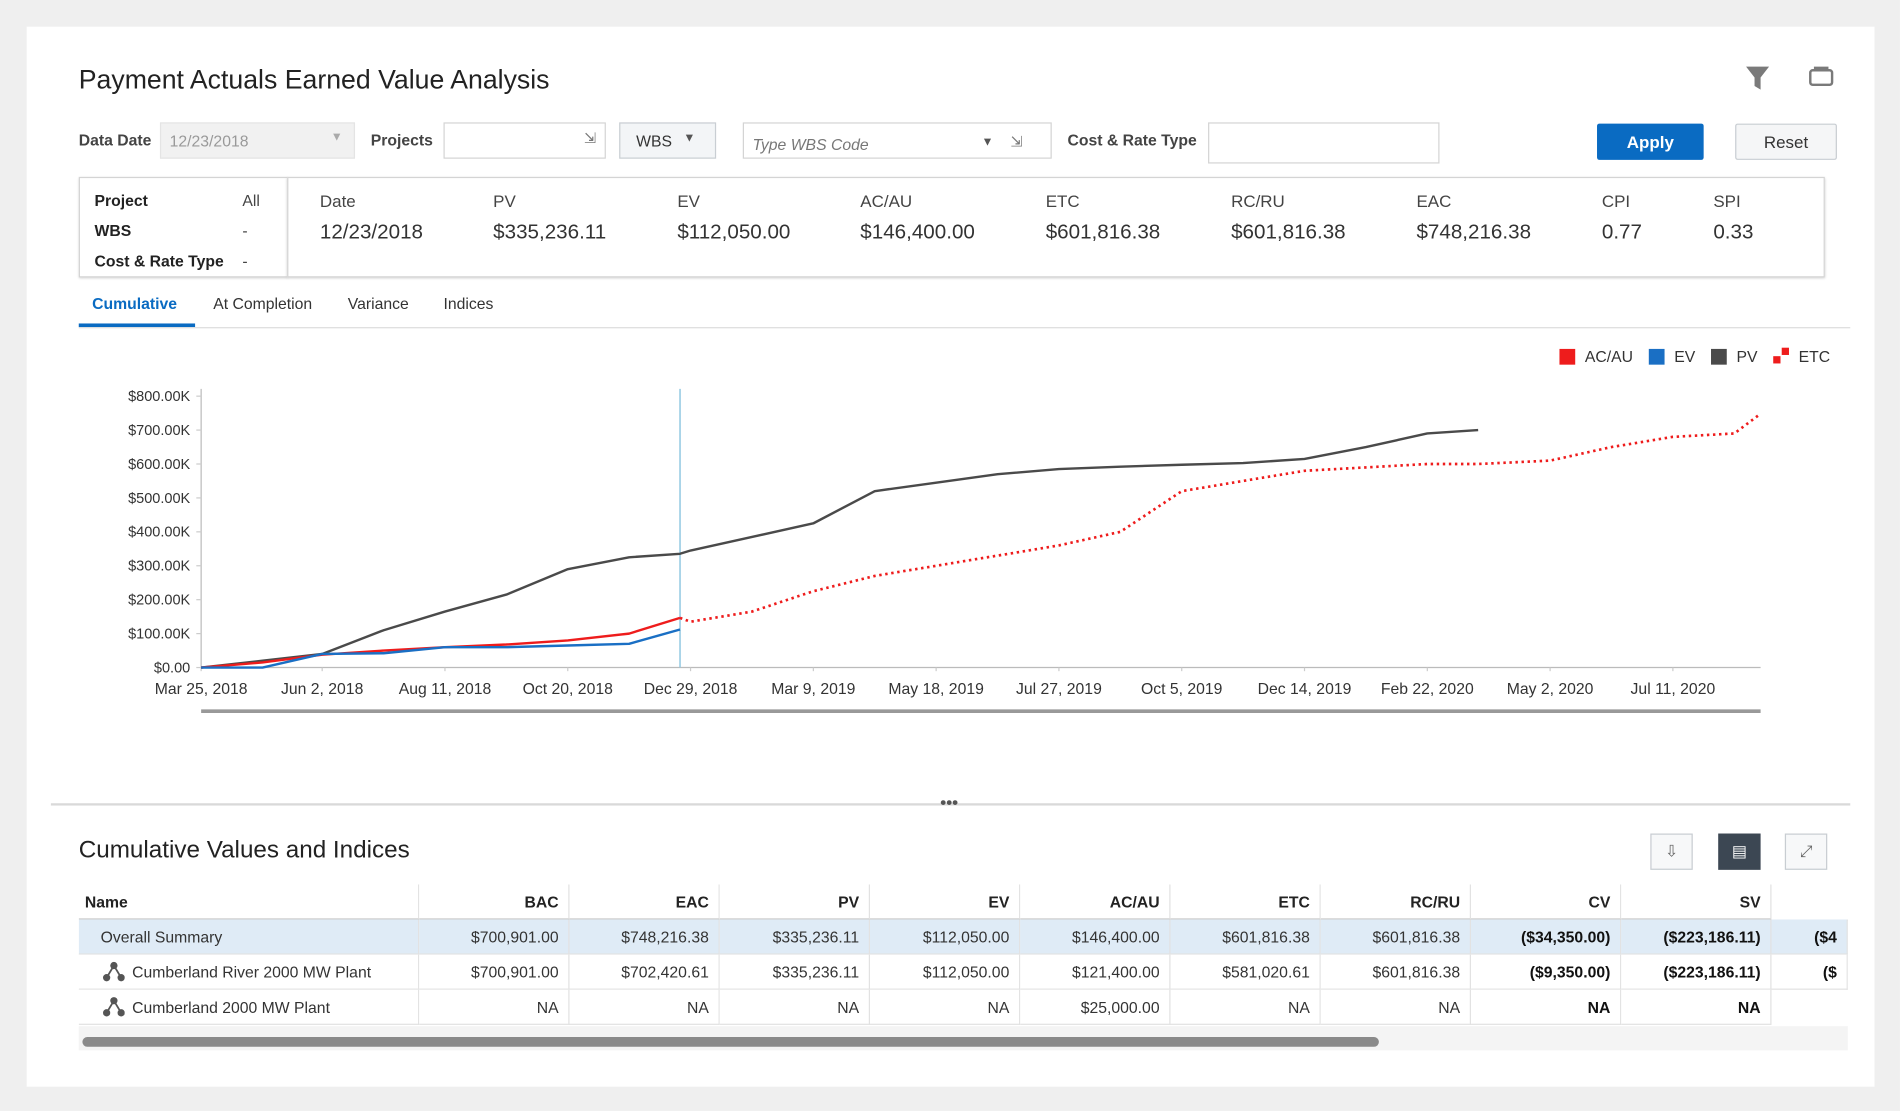 The height and width of the screenshot is (1111, 1900). What do you see at coordinates (795, 902) in the screenshot?
I see `column-header: PV` at bounding box center [795, 902].